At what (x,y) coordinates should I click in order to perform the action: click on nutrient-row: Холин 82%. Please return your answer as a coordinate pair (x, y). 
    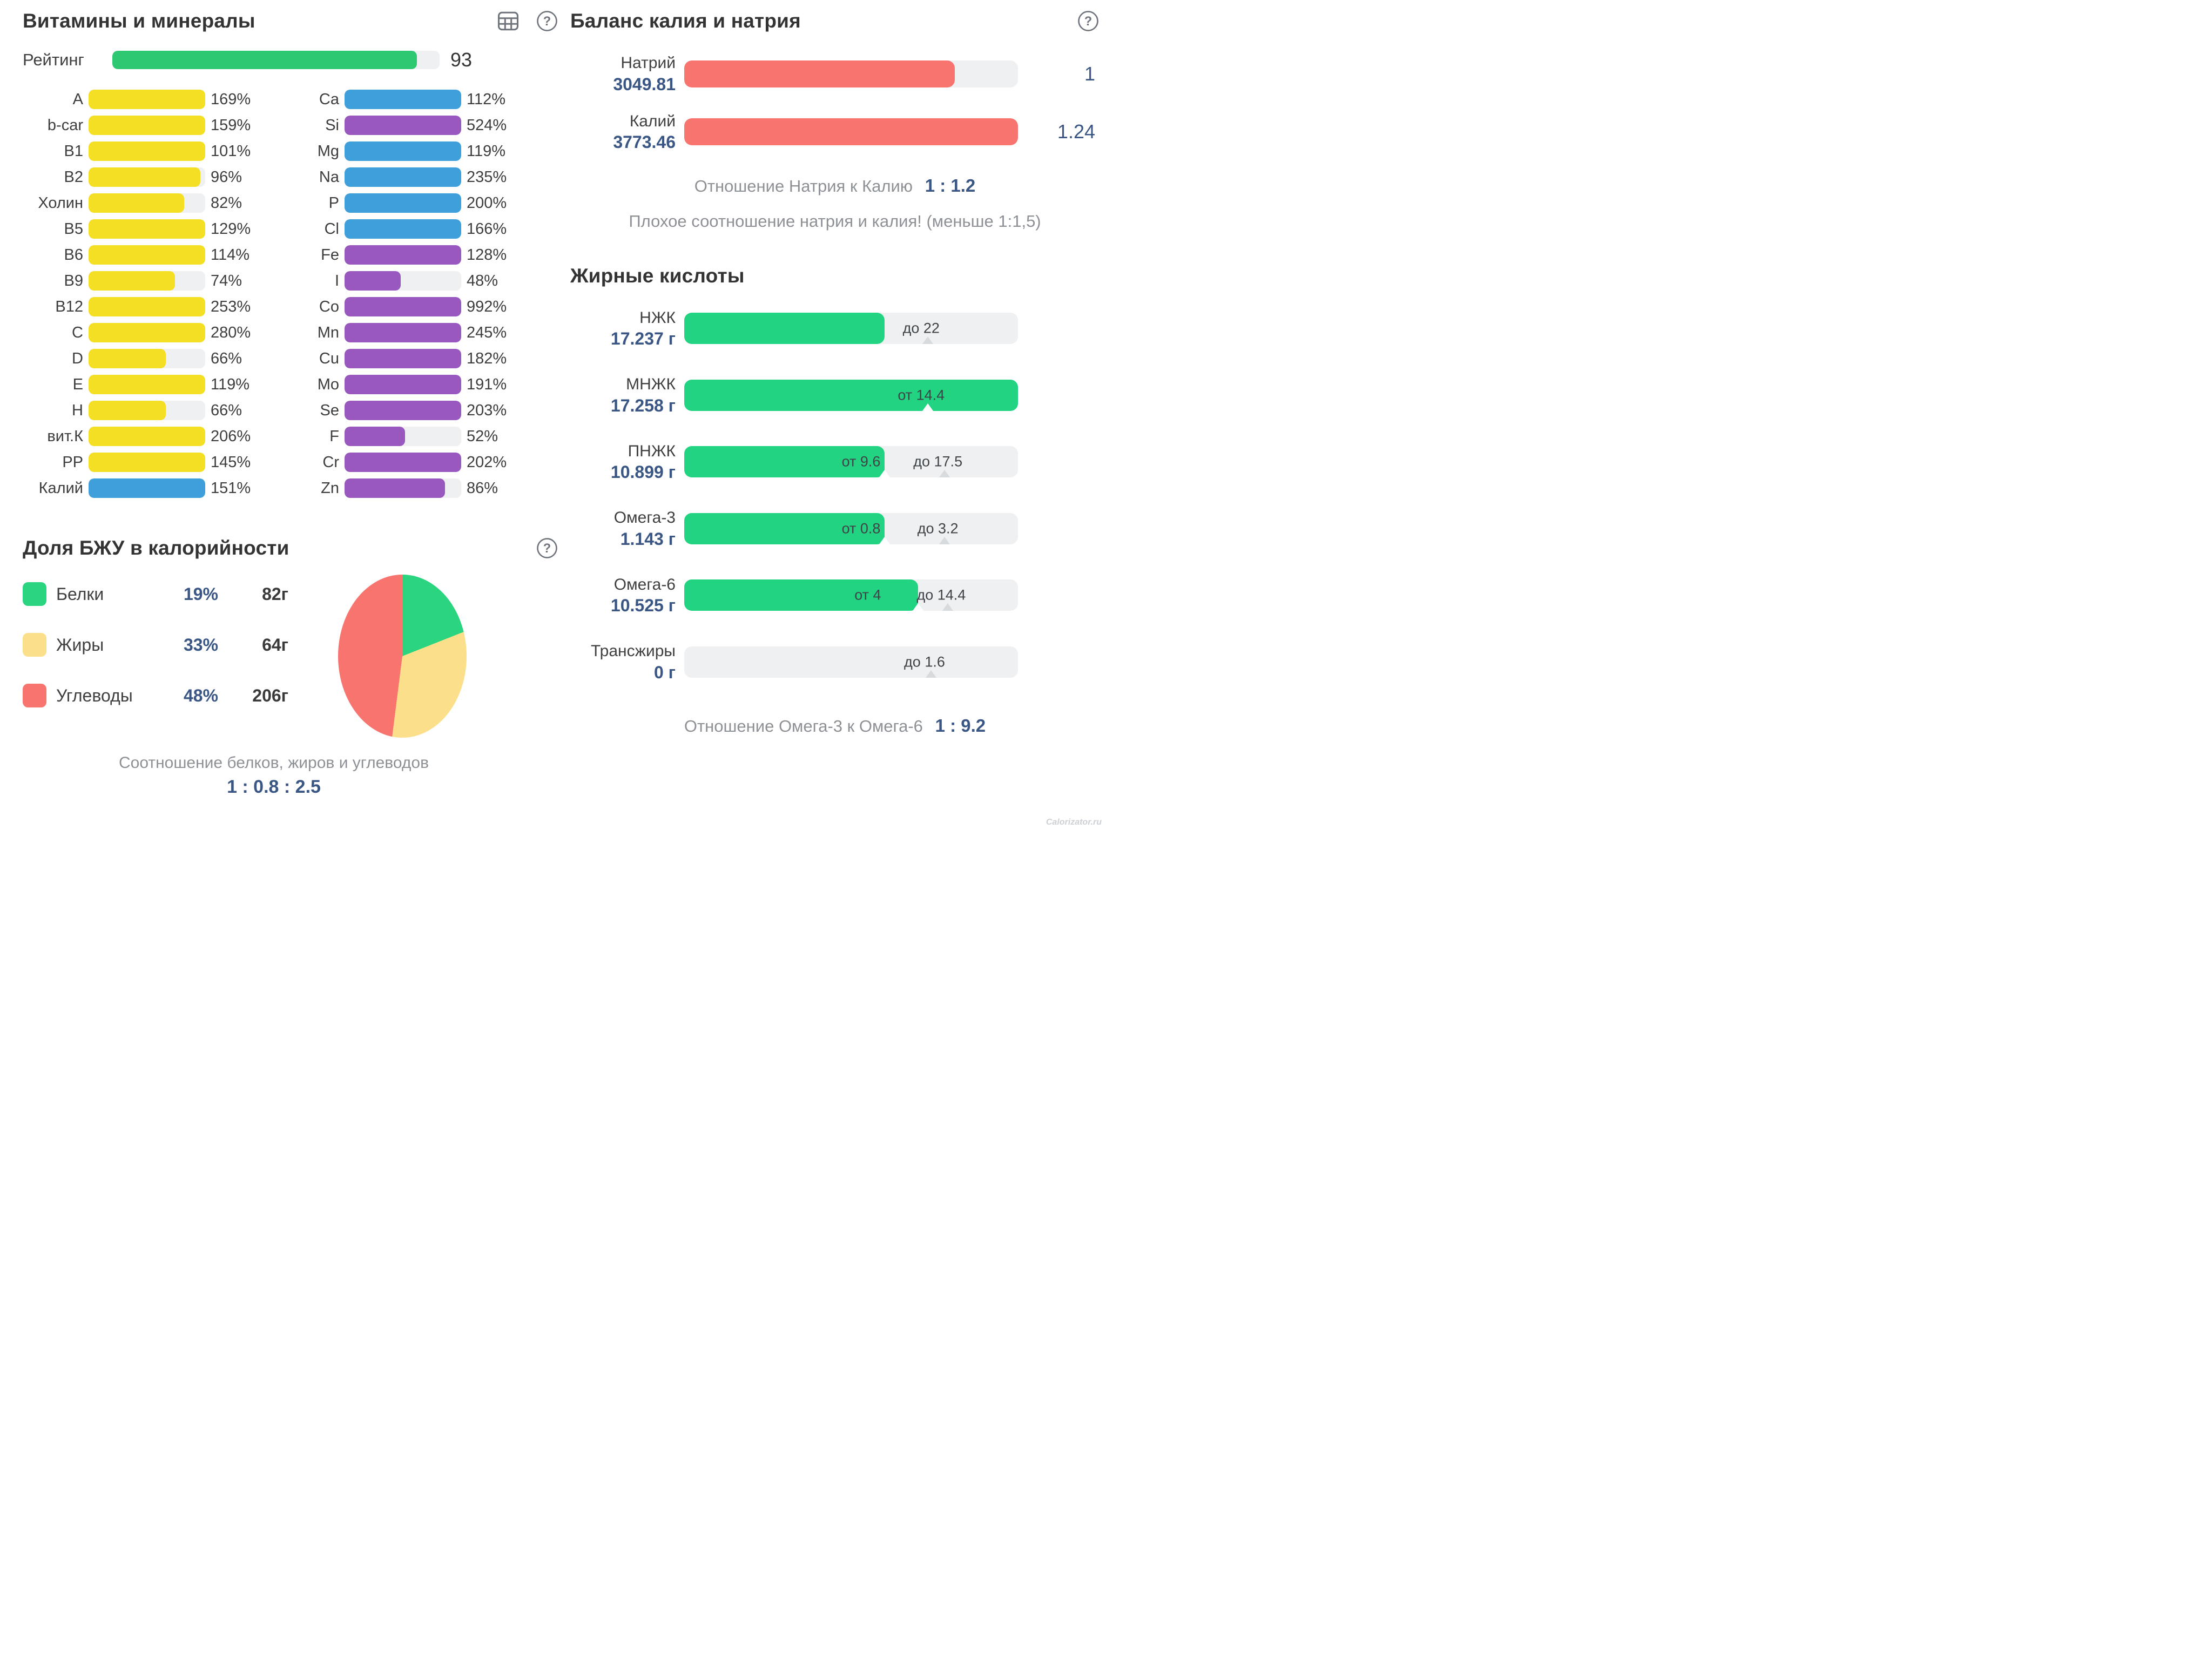
    Looking at the image, I should click on (144, 203).